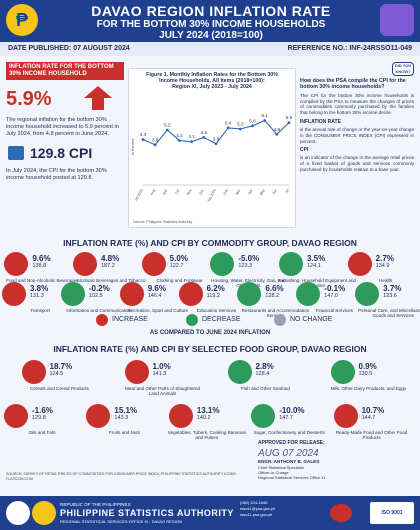 Image resolution: width=420 pixels, height=530 pixels. I want to click on chart-source: Source: Philippine Statistics Authority, so click(163, 222).